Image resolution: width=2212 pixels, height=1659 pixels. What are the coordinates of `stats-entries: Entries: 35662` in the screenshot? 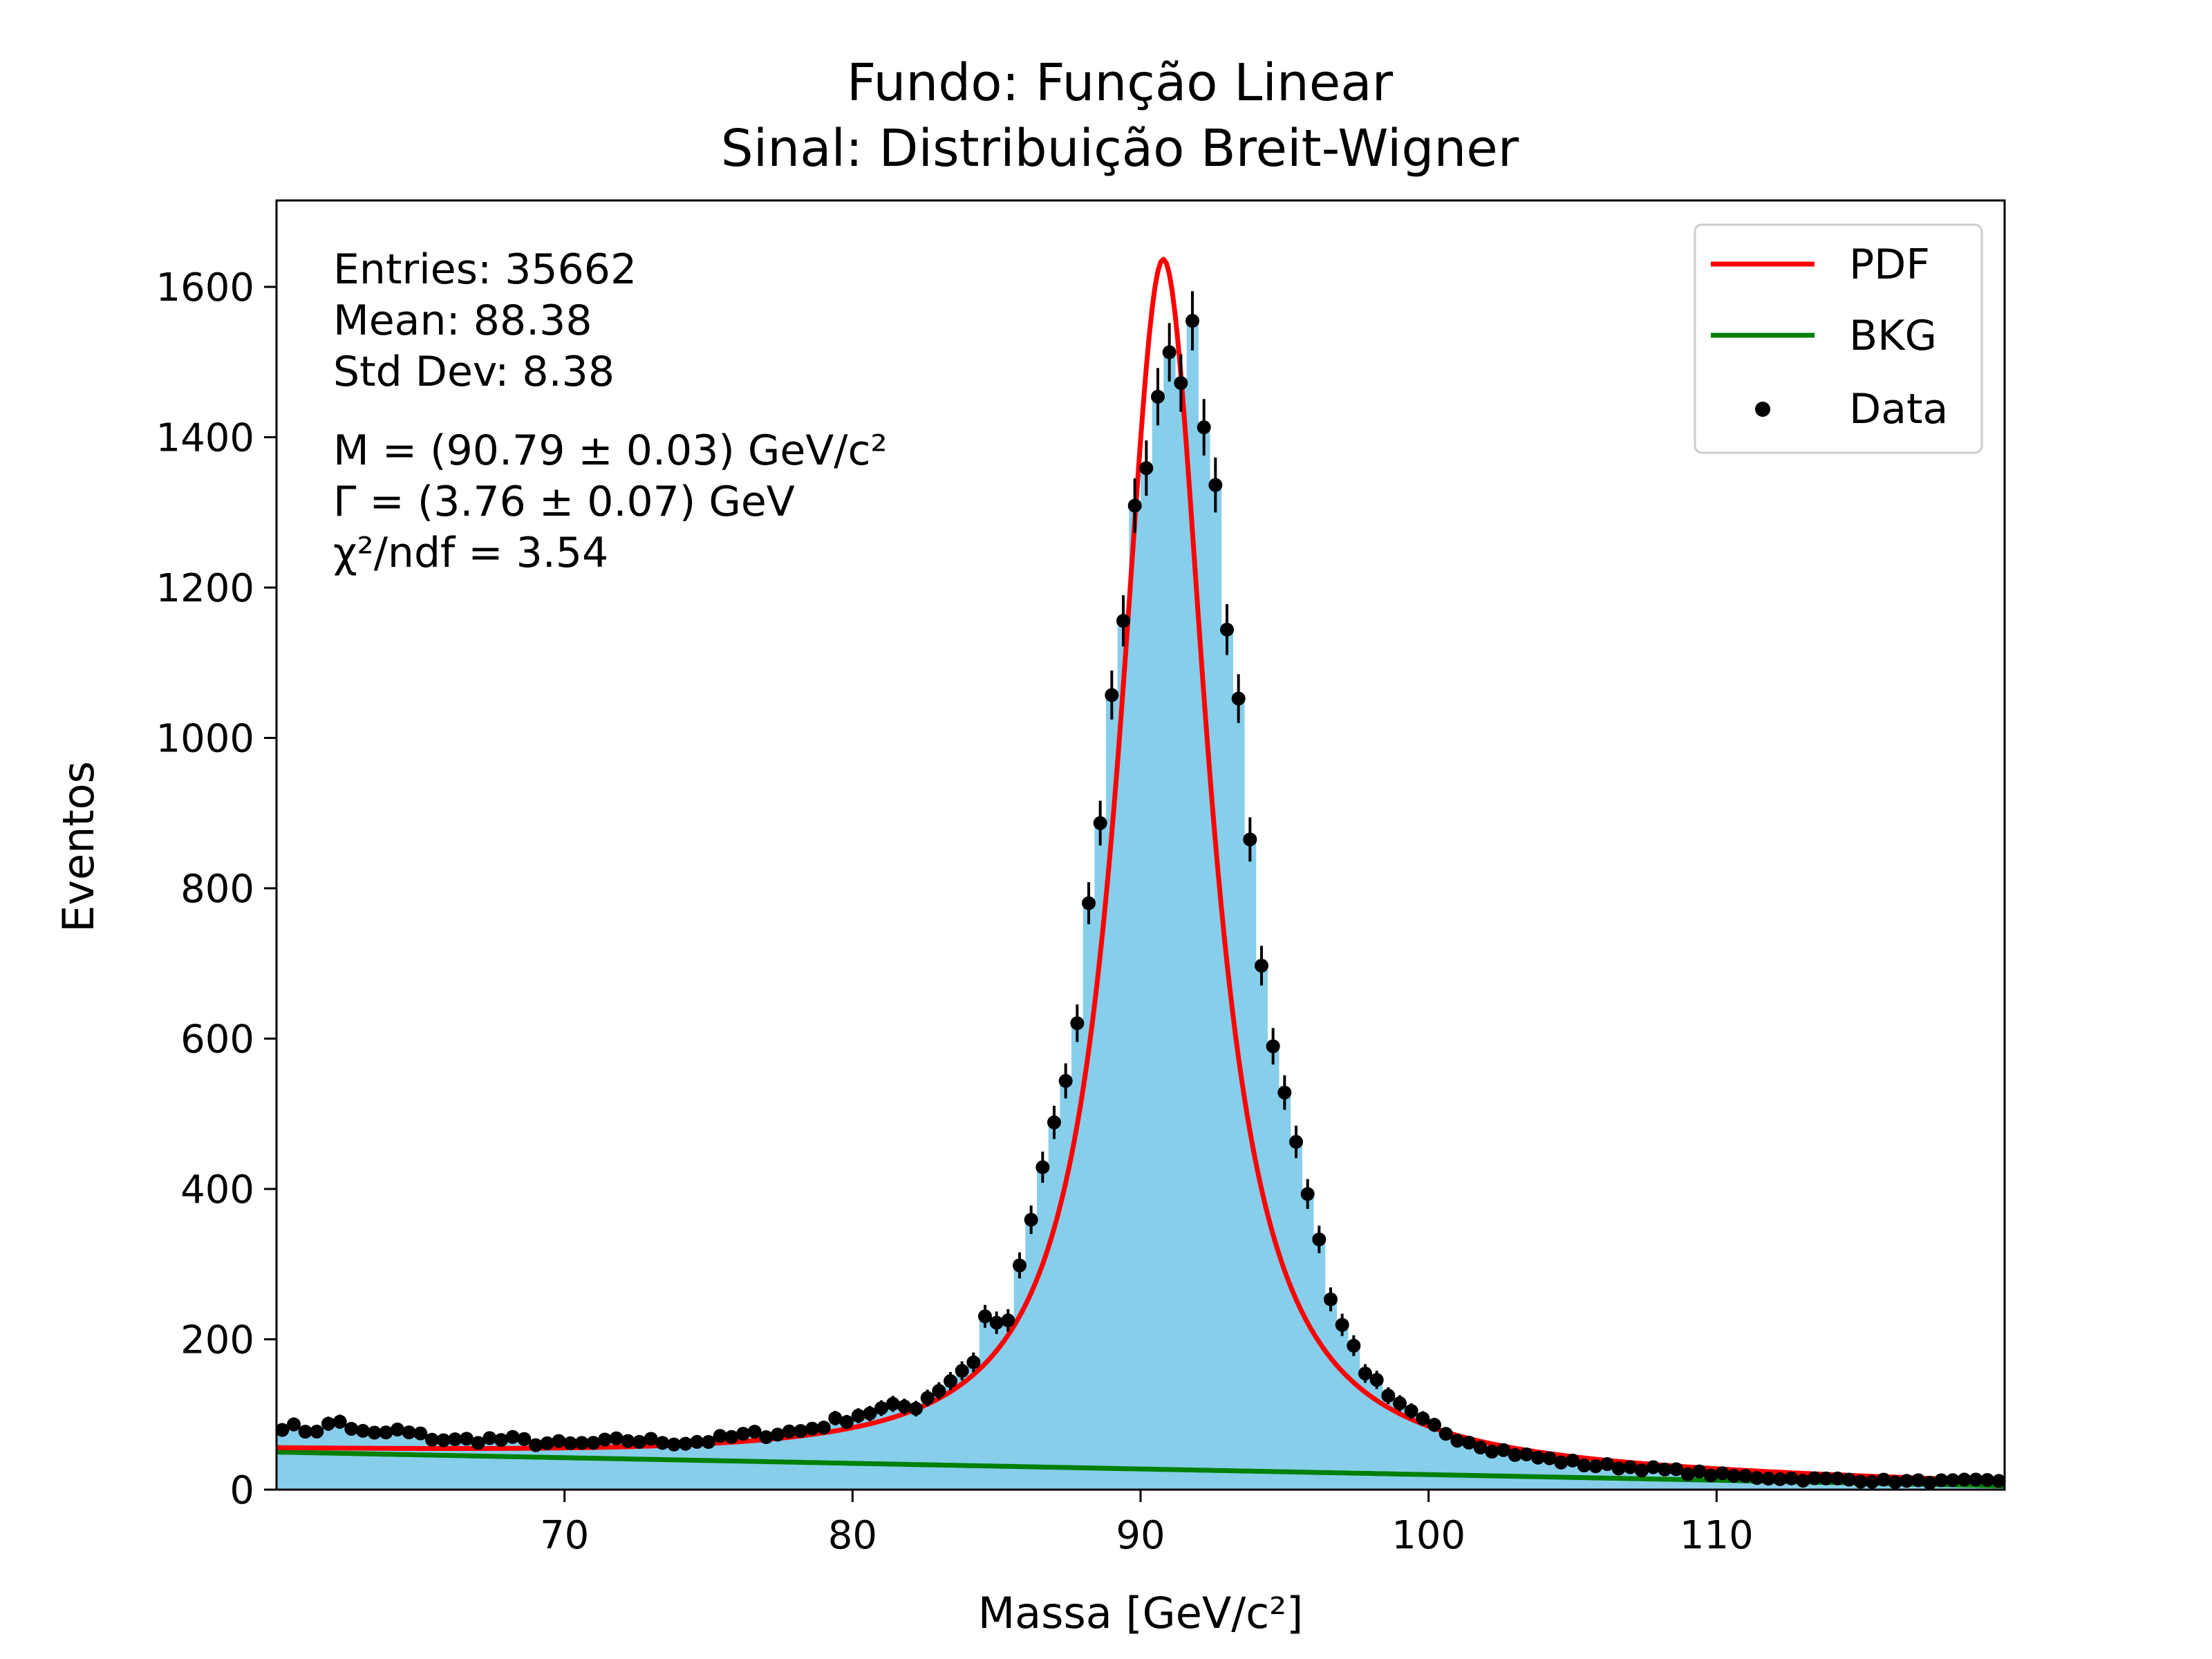 It's located at (485, 269).